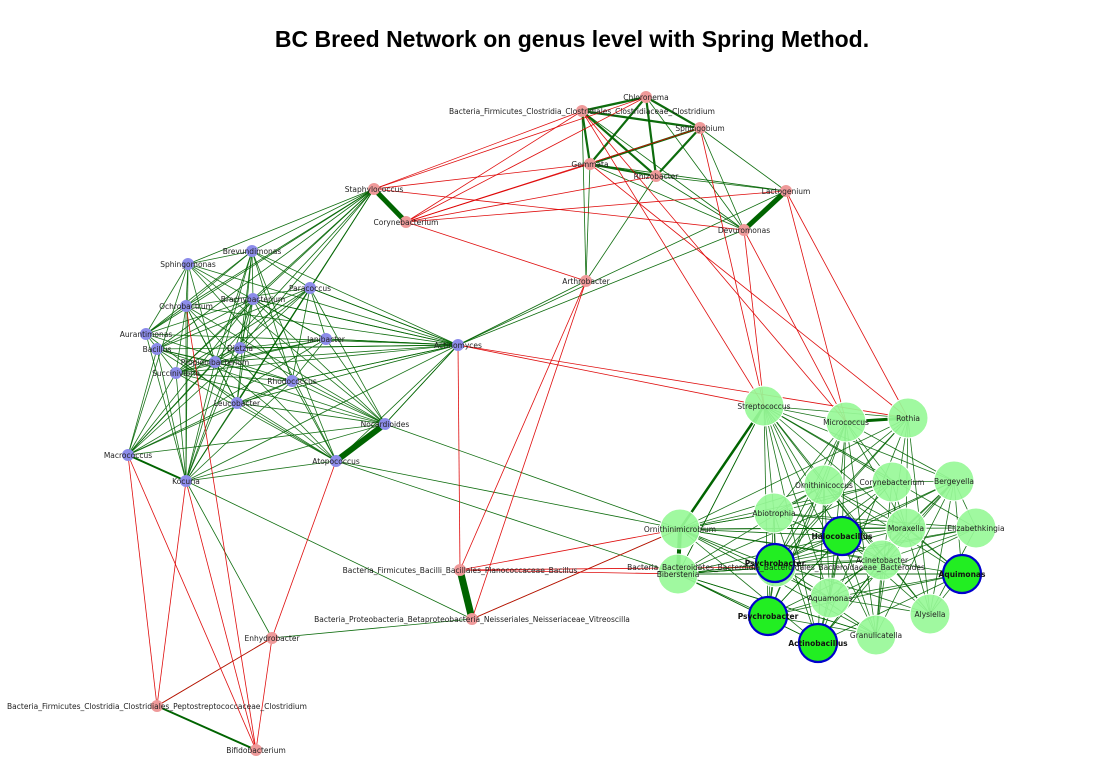 The image size is (1104, 783). I want to click on edge-b_blue3-succinivibrio, so click(208, 360).